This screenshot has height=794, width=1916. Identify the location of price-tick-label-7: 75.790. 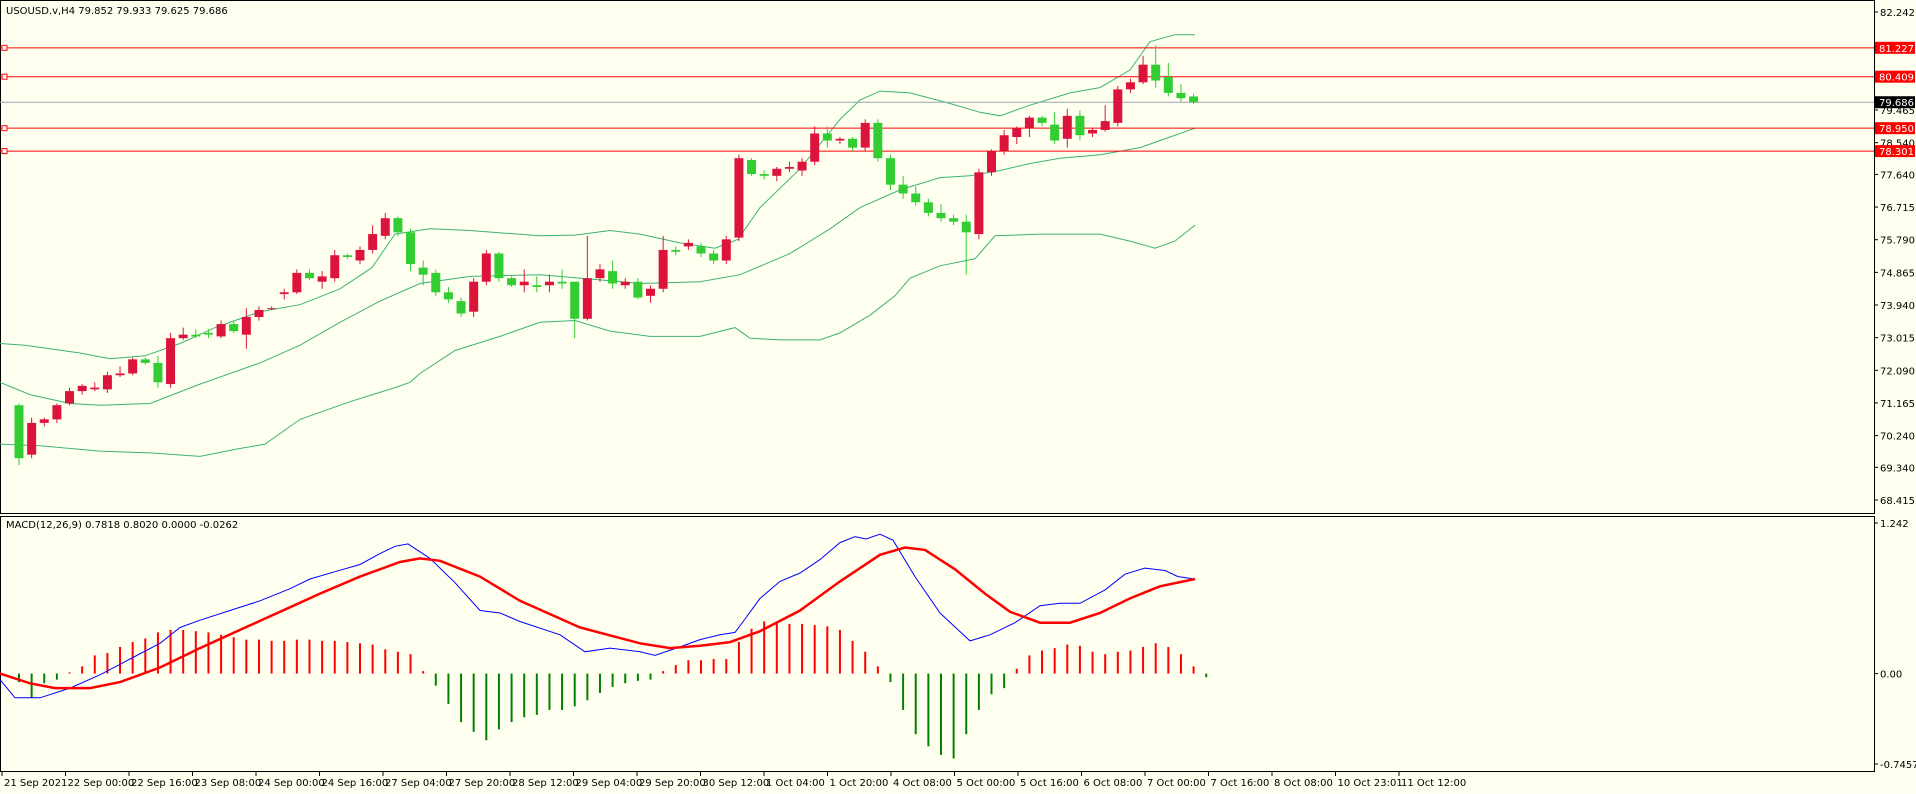
(1897, 241).